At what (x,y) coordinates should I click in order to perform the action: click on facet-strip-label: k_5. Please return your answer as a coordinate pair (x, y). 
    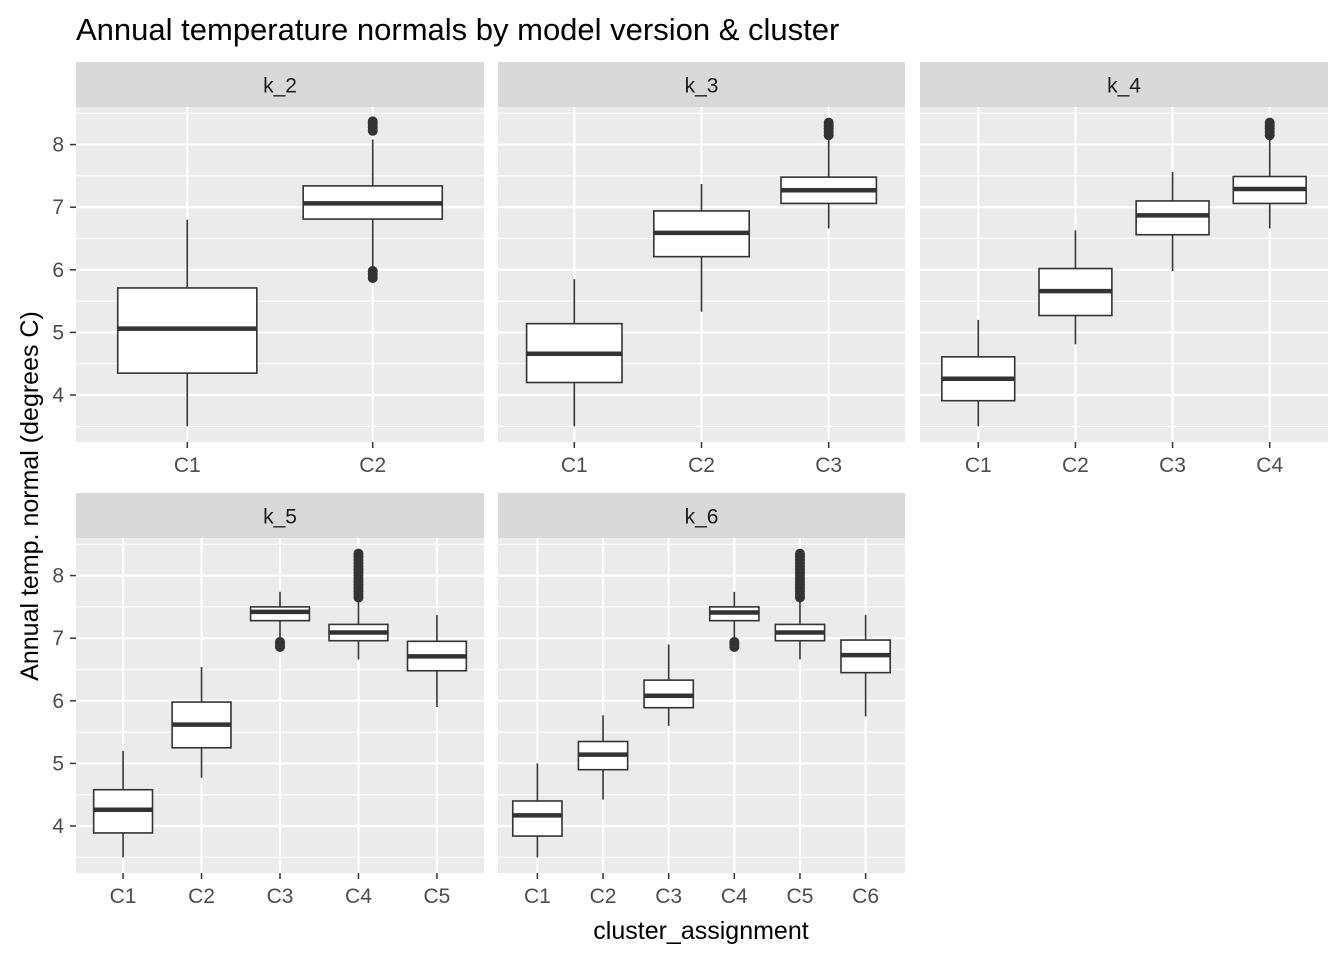
    Looking at the image, I should click on (280, 517).